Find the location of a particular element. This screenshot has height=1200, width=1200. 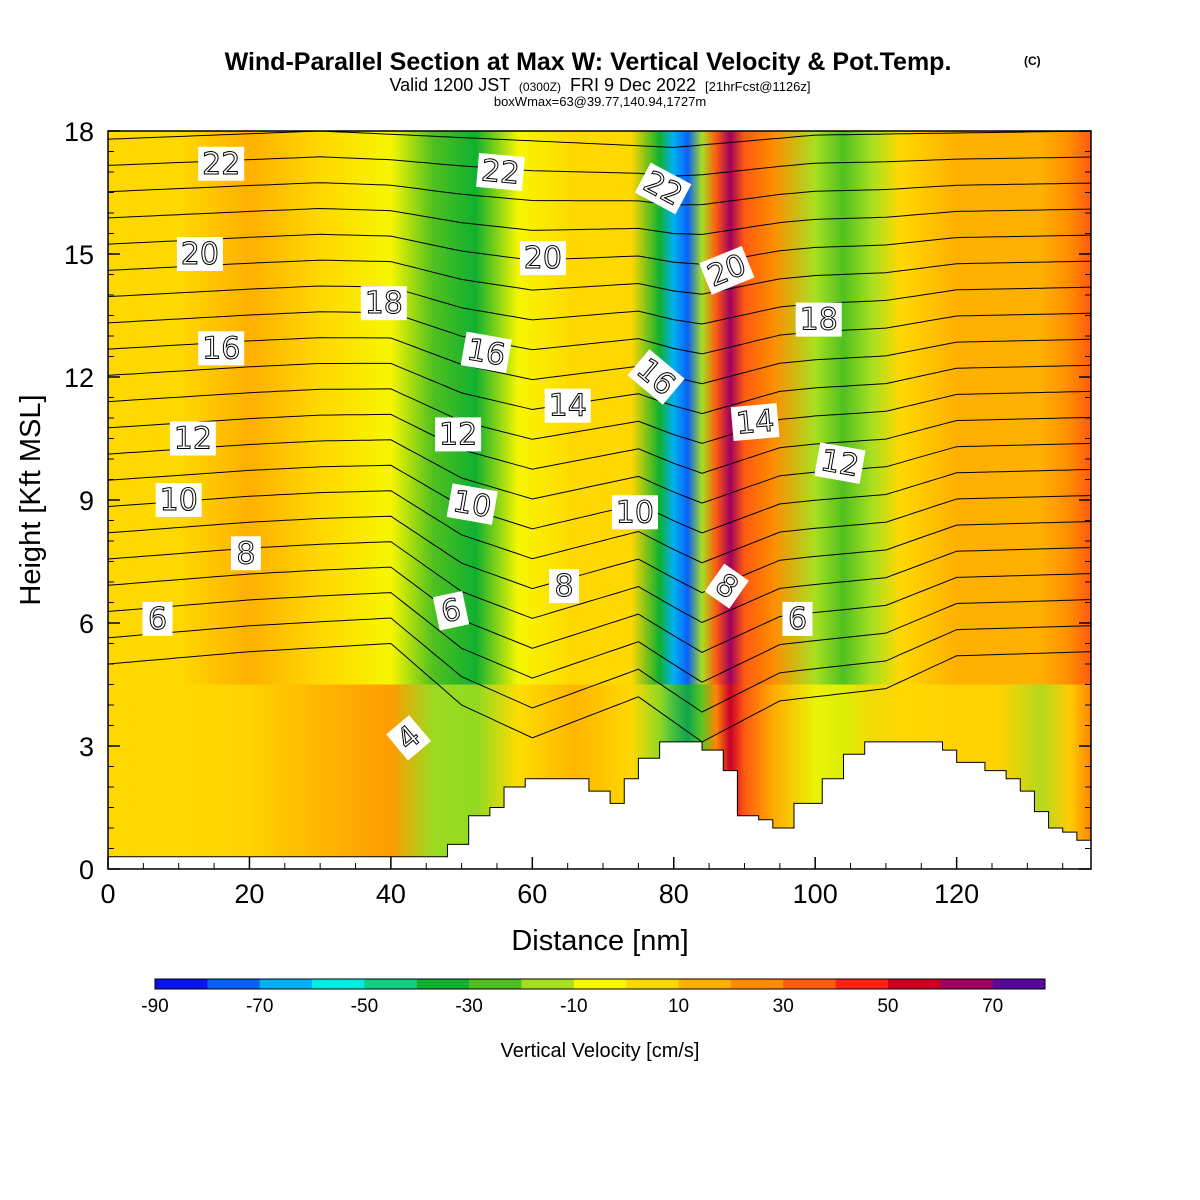

colorbar-tick-label: -10 is located at coordinates (573, 1006).